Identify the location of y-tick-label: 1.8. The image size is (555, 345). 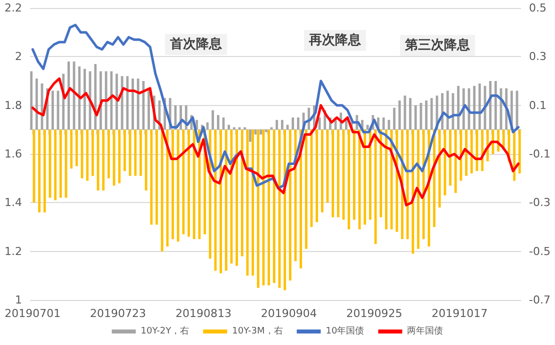
(13, 105).